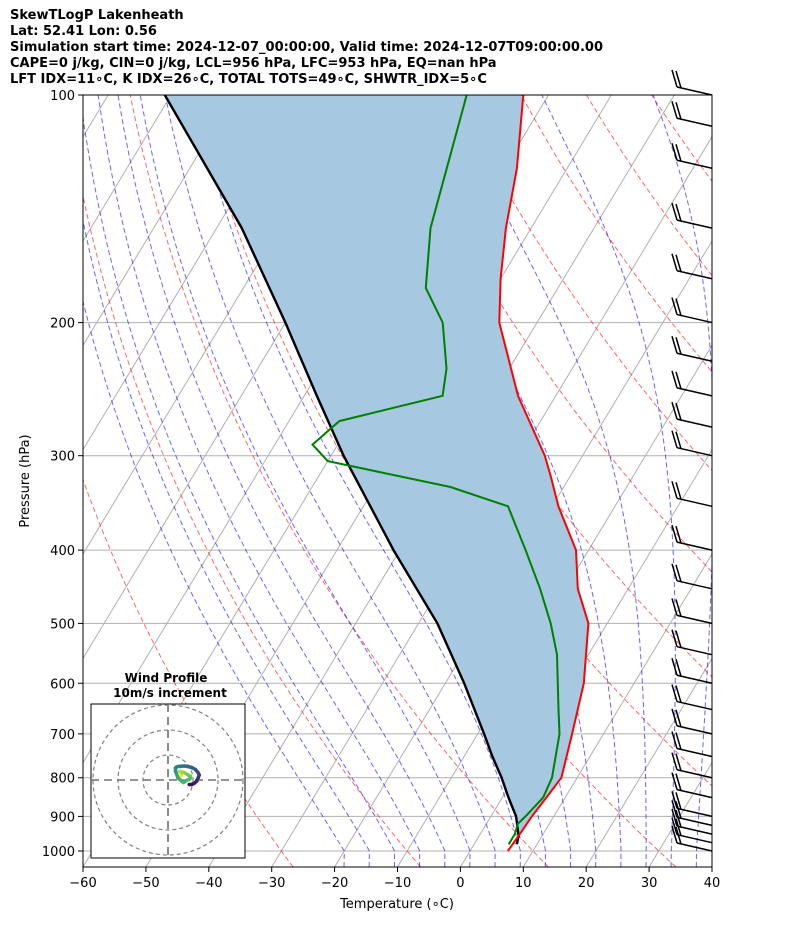  I want to click on x-tick-label: 30, so click(649, 883).